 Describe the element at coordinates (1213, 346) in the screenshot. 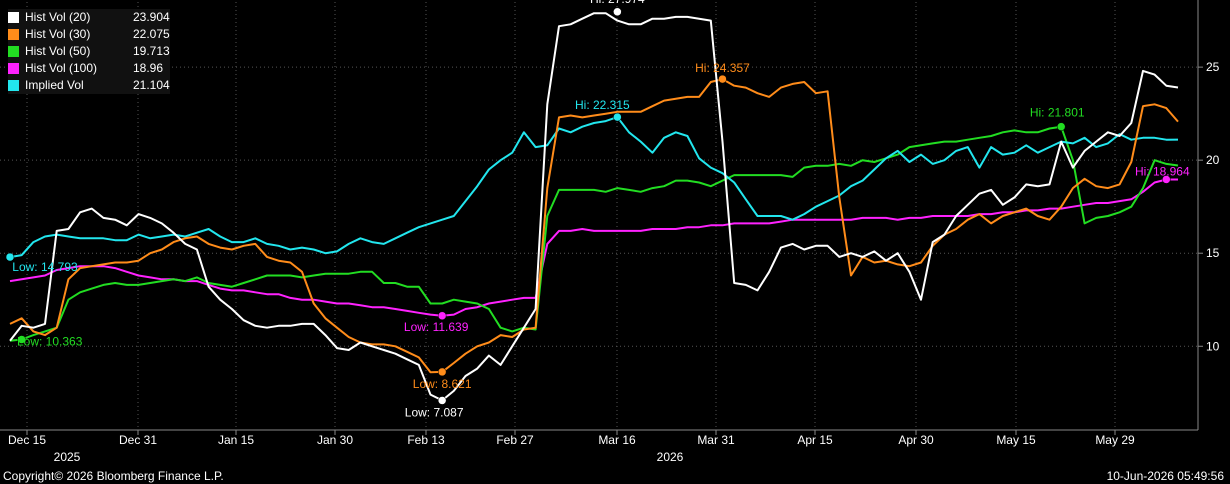

I see `y-tick-label: 10` at that location.